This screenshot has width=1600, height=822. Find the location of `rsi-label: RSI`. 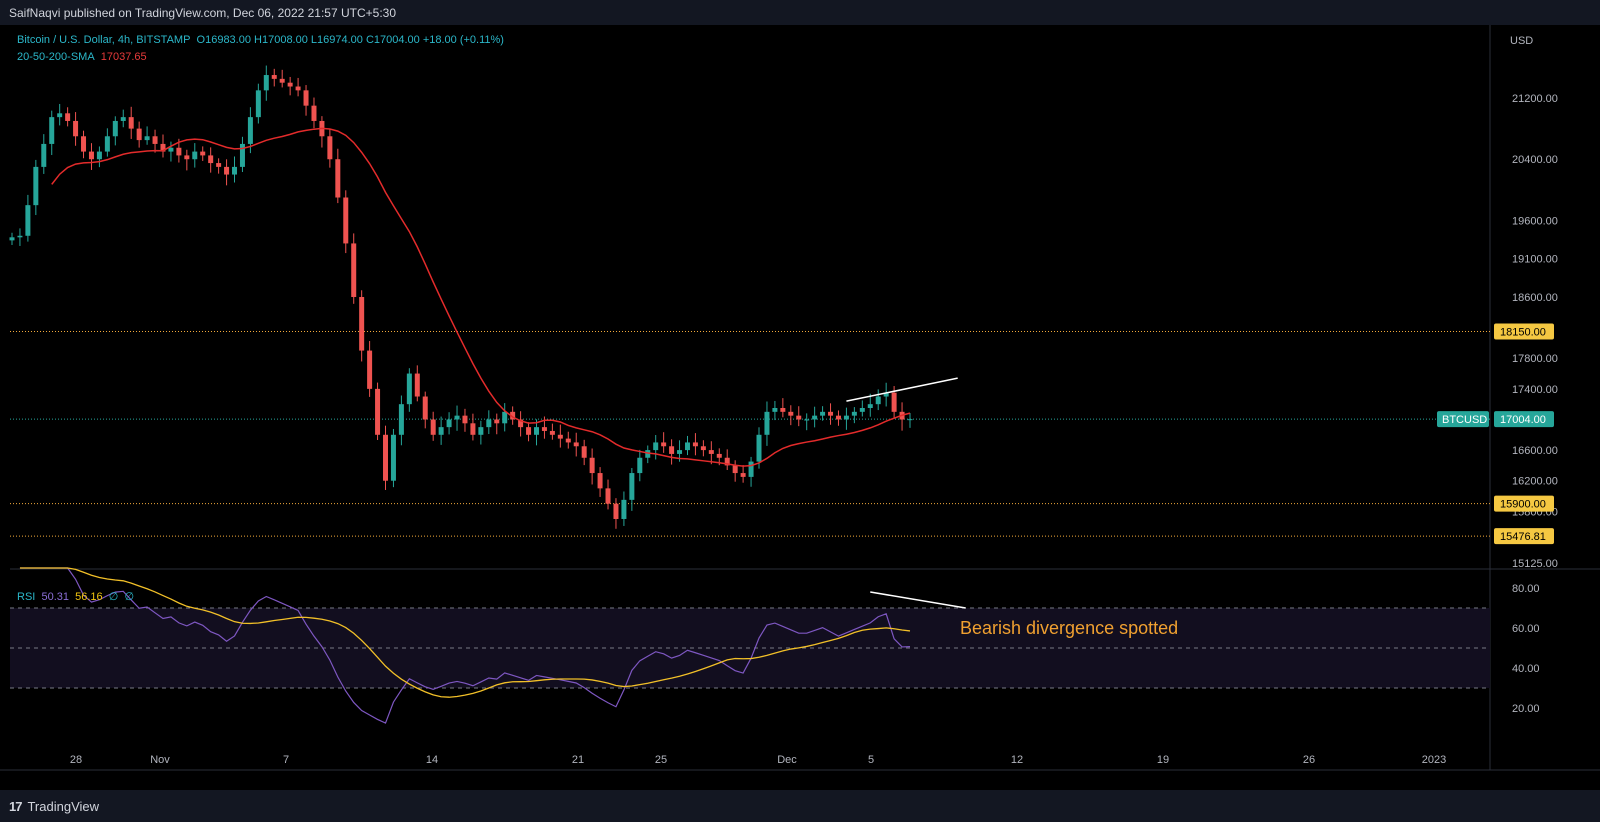

rsi-label: RSI is located at coordinates (26, 597).